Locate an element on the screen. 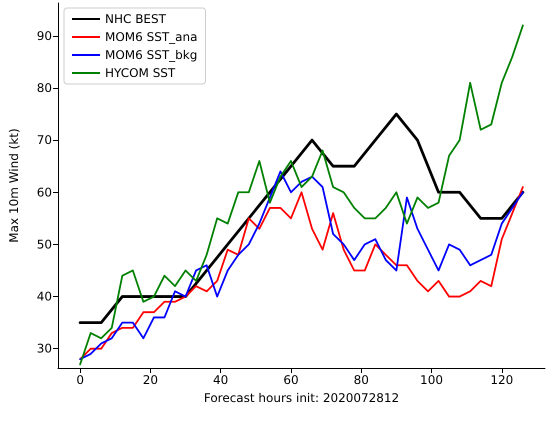  y-tick-label: 30 is located at coordinates (44, 349).